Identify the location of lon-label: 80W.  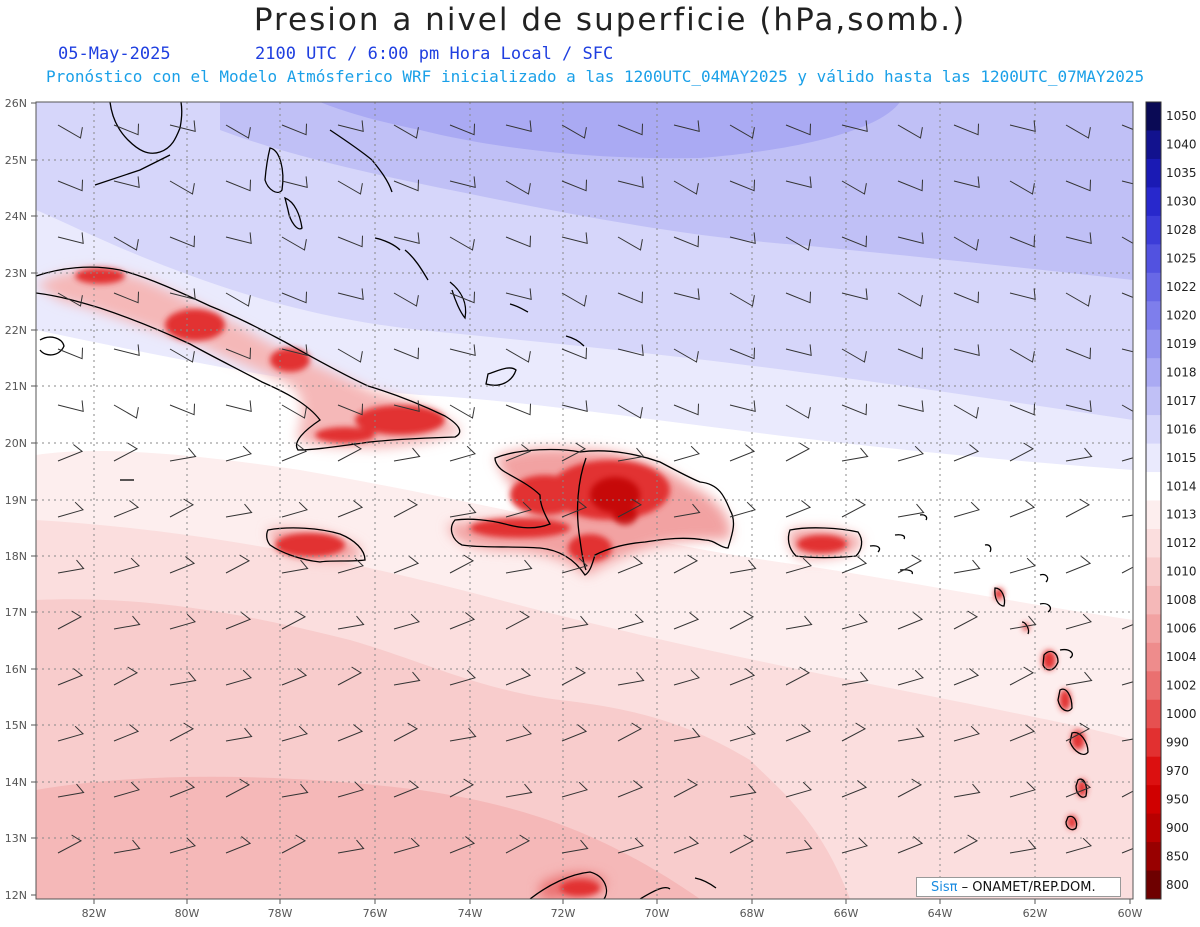
(187, 913).